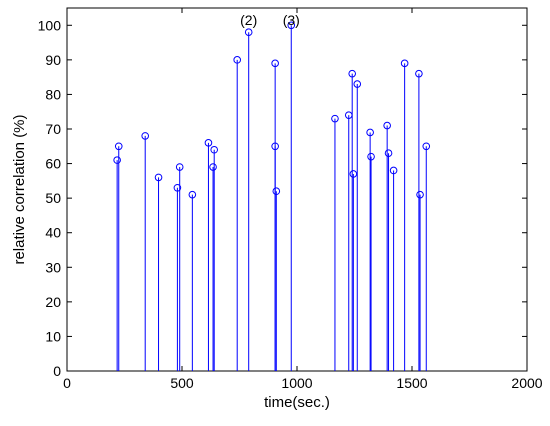  I want to click on y-tick-label-9: 90, so click(53, 60).